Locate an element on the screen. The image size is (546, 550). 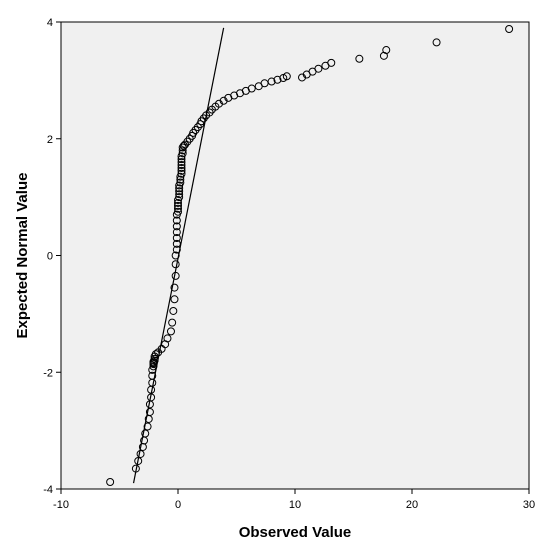
x-tick-label: 20 is located at coordinates (412, 505).